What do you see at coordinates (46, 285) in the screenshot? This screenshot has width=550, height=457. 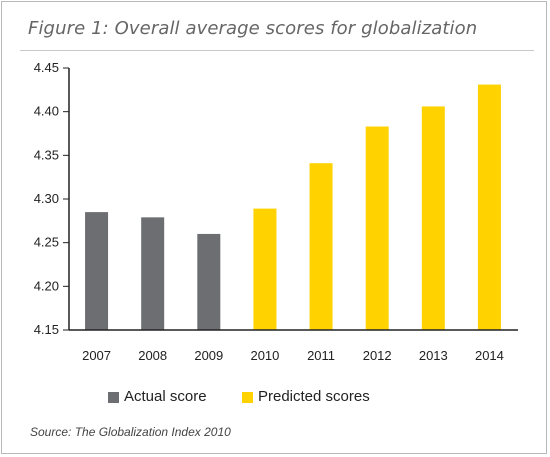 I see `y-tick-label: 4.20` at bounding box center [46, 285].